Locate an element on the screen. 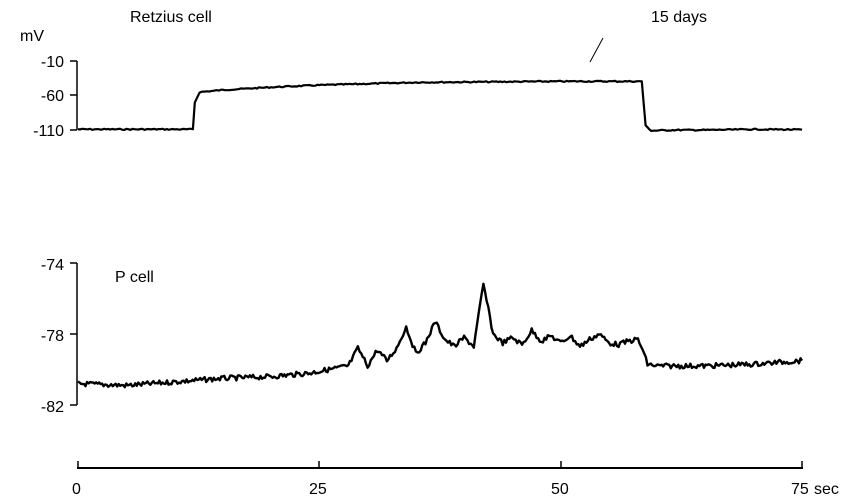 The width and height of the screenshot is (847, 500). x-unit-label: sec is located at coordinates (826, 489).